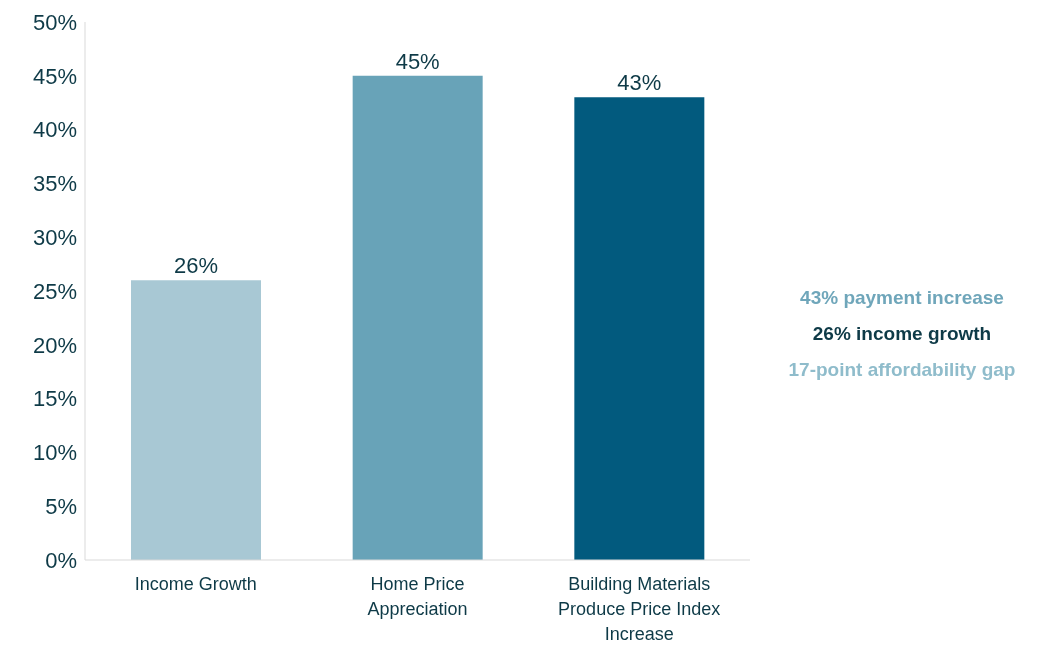  Describe the element at coordinates (639, 609) in the screenshot. I see `x-tick-label: Building Materials Produce Price Index Increase` at that location.